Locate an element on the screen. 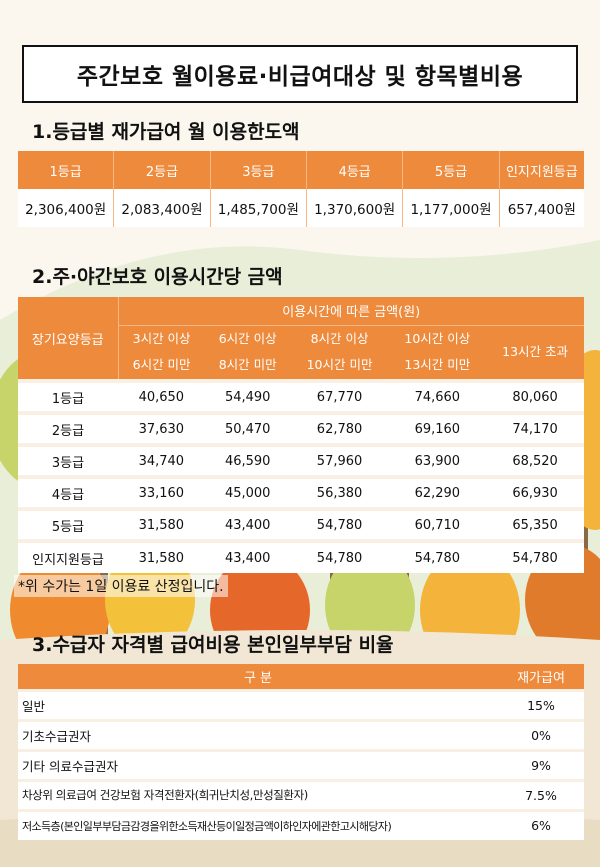 The width and height of the screenshot is (600, 867). page-title: 주간보호 월이용료·비급여대상 및 항목별비용 is located at coordinates (300, 74).